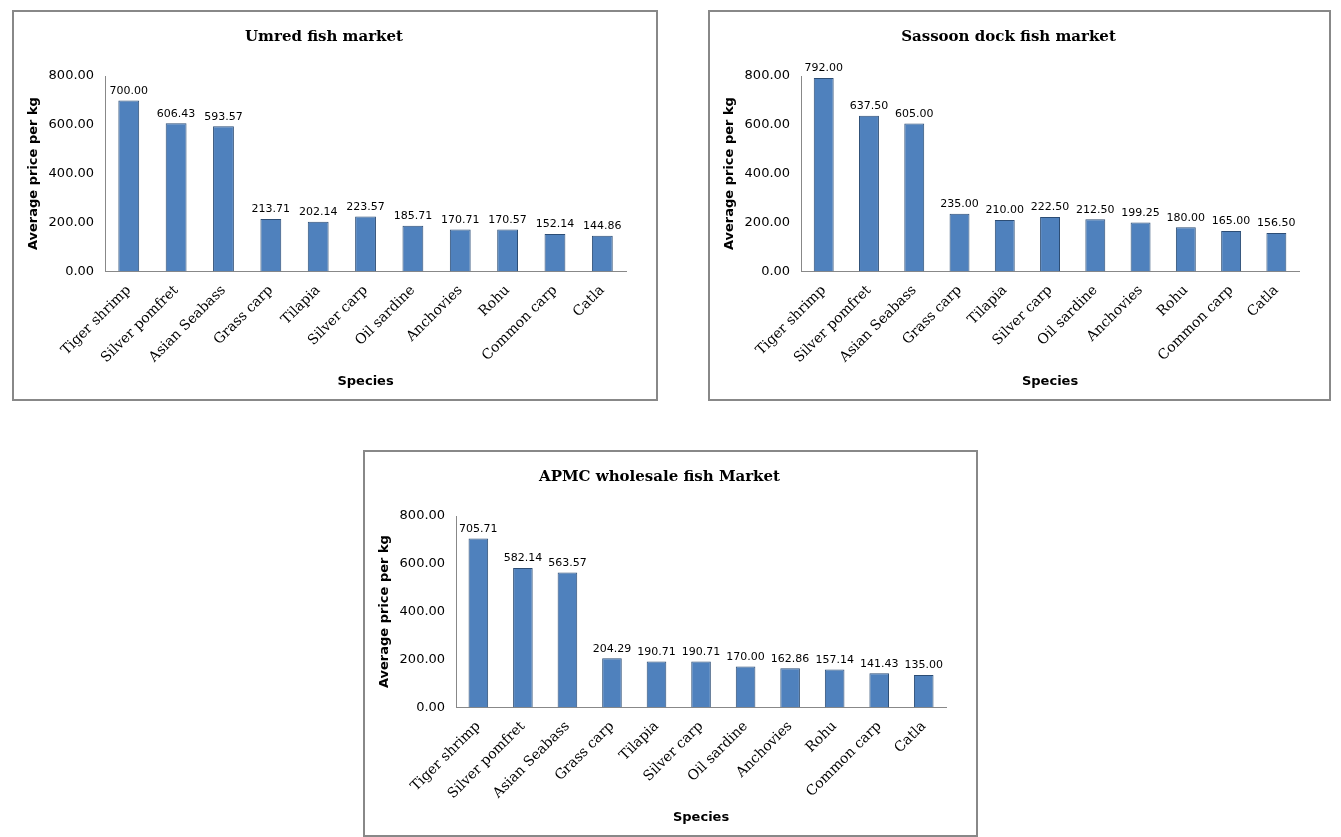  I want to click on data-label: 582.14, so click(523, 558).